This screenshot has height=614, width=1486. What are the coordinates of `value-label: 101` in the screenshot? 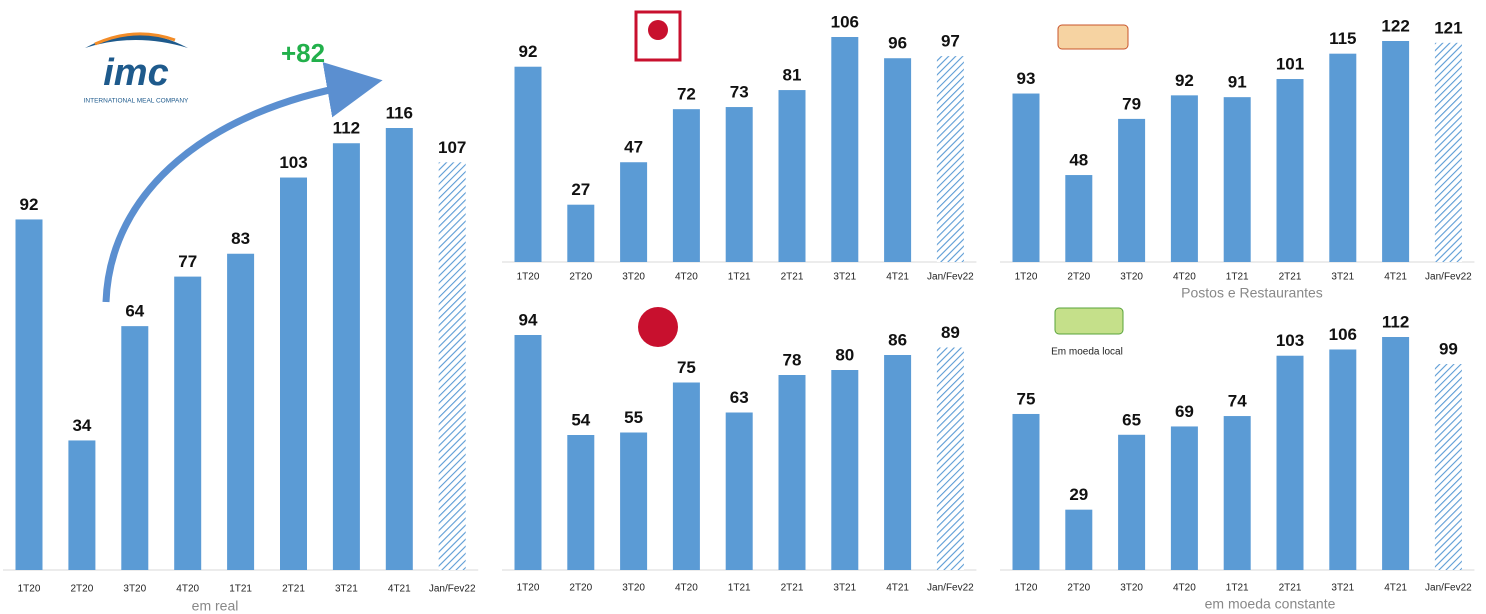 It's located at (1290, 64).